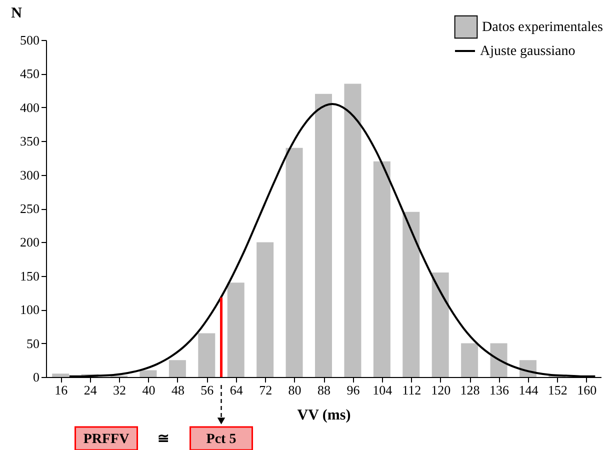  Describe the element at coordinates (295, 390) in the screenshot. I see `x-tick-label: 80` at that location.